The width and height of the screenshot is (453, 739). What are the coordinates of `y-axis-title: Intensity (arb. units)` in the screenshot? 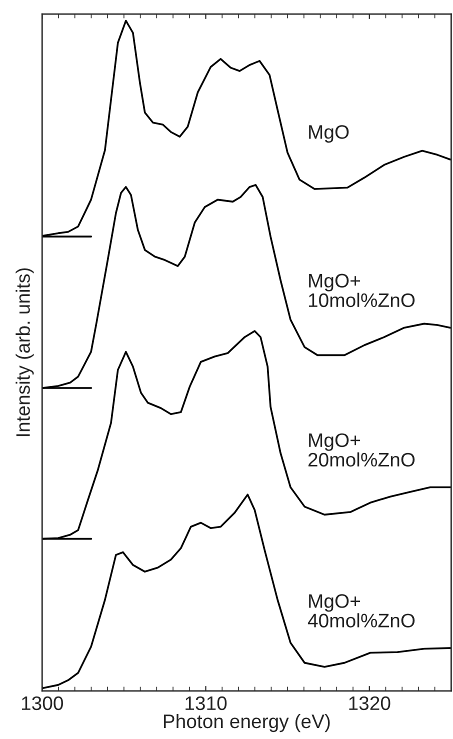 It's located at (25, 352).